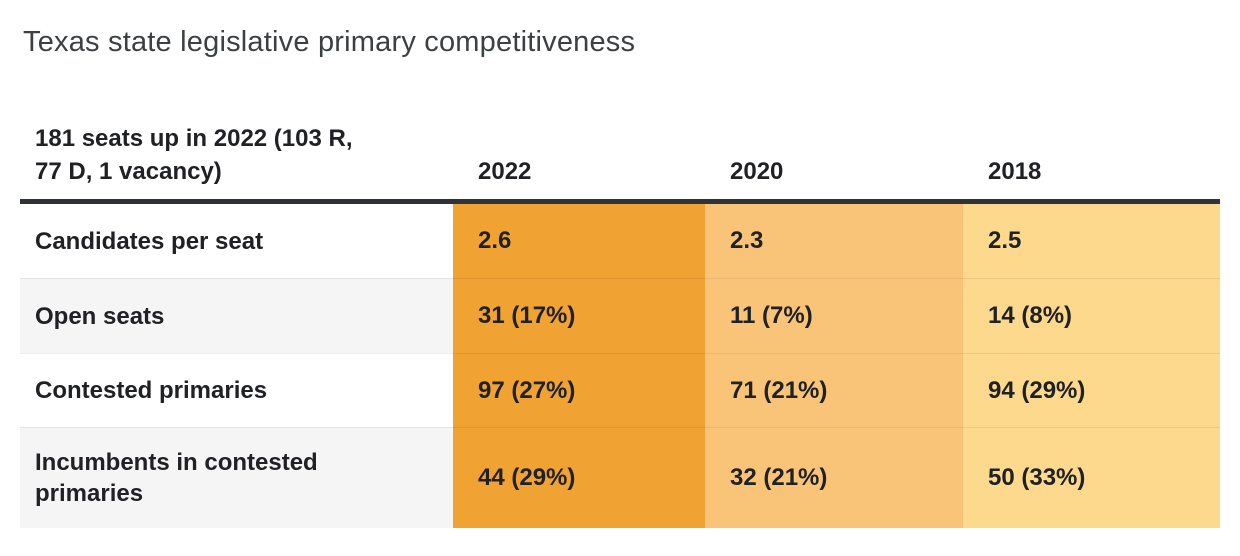 This screenshot has height=556, width=1240. Describe the element at coordinates (527, 477) in the screenshot. I see `value-cell-2022: 44 (29%)` at that location.